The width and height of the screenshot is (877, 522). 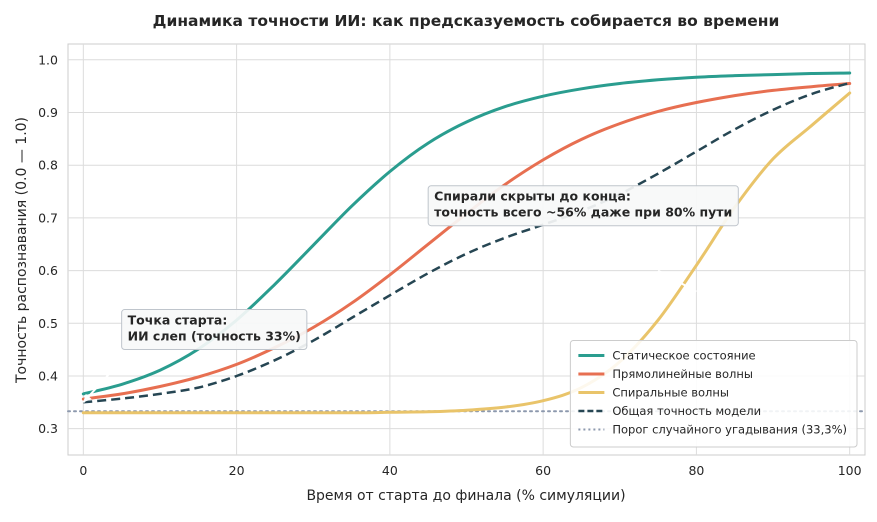 What do you see at coordinates (178, 320) in the screenshot?
I see `annotation-text: Точка старта:` at bounding box center [178, 320].